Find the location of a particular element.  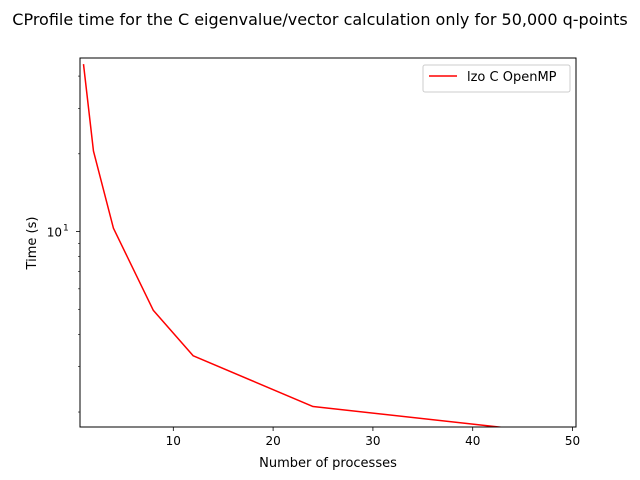

y-tick-label: 10 is located at coordinates (54, 233).